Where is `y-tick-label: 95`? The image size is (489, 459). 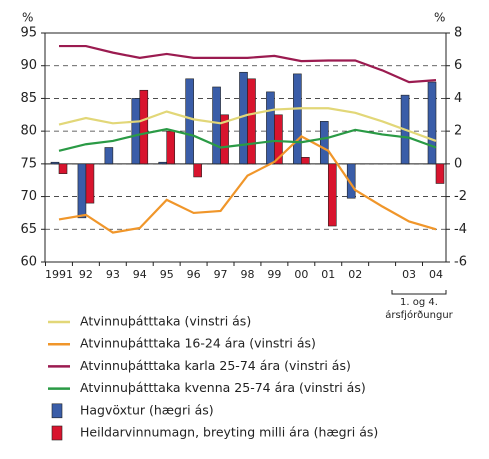 y-tick-label: 95 is located at coordinates (28, 33).